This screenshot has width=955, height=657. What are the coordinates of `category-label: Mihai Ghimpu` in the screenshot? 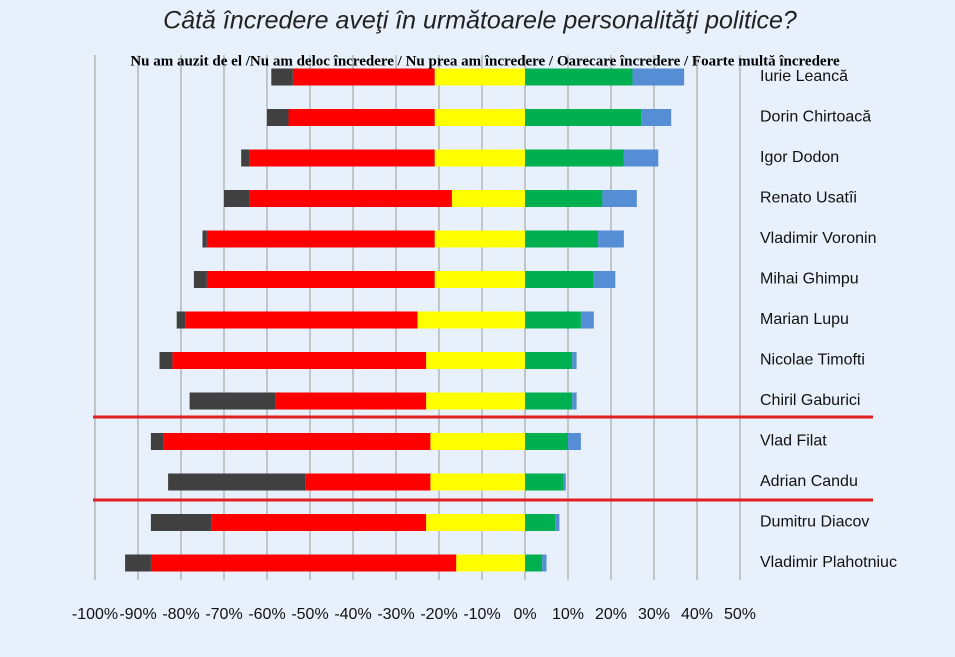 It's located at (809, 279).